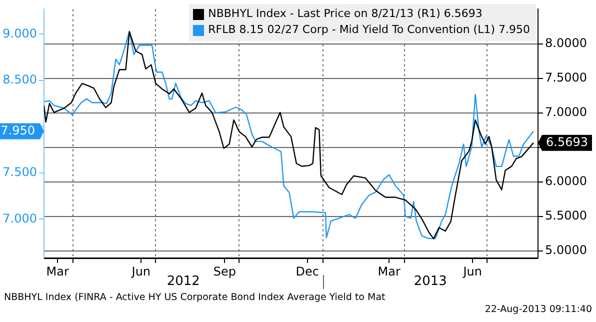 The width and height of the screenshot is (596, 322). What do you see at coordinates (183, 281) in the screenshot?
I see `text: 2012` at bounding box center [183, 281].